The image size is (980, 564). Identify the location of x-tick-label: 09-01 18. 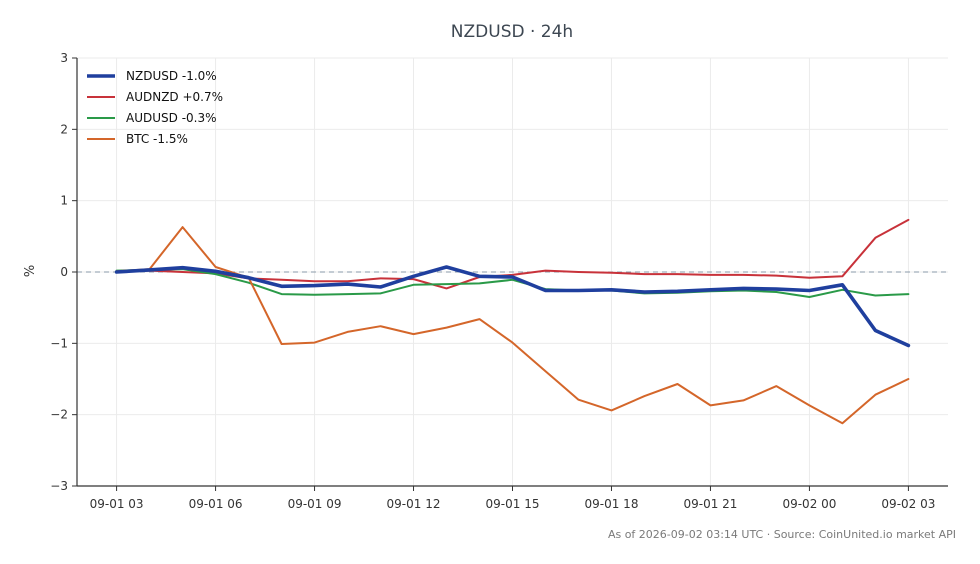
(612, 504).